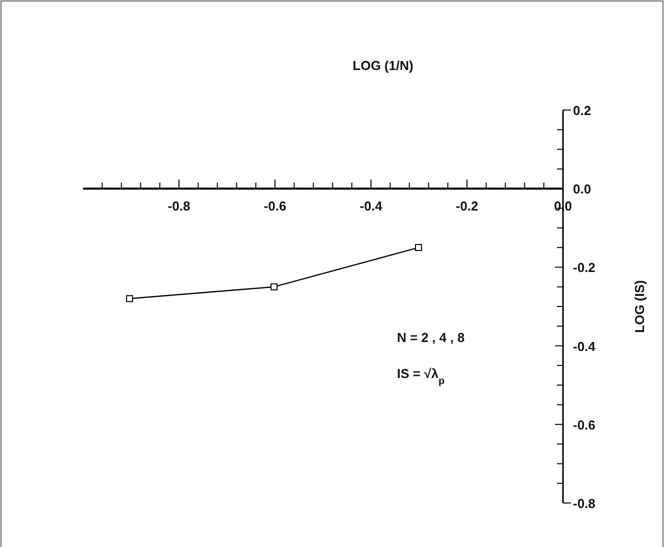 This screenshot has height=547, width=666. I want to click on x-tick-label: -0.2, so click(467, 206).